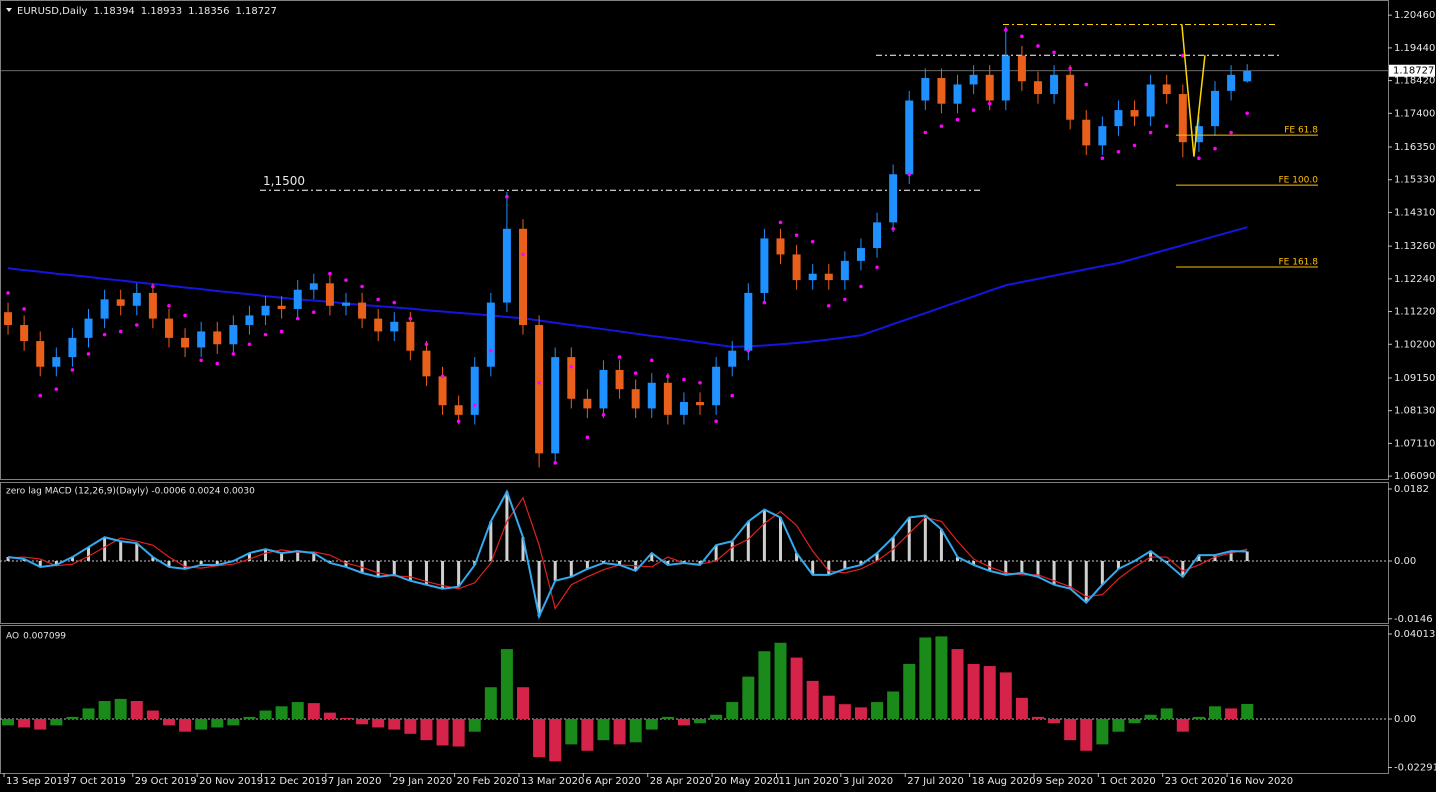 The image size is (1436, 792). I want to click on header-text: 1.18933, so click(161, 11).